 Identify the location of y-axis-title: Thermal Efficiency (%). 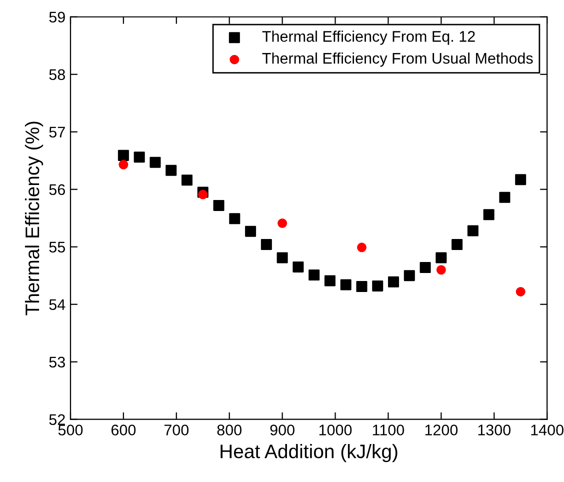
(34, 219).